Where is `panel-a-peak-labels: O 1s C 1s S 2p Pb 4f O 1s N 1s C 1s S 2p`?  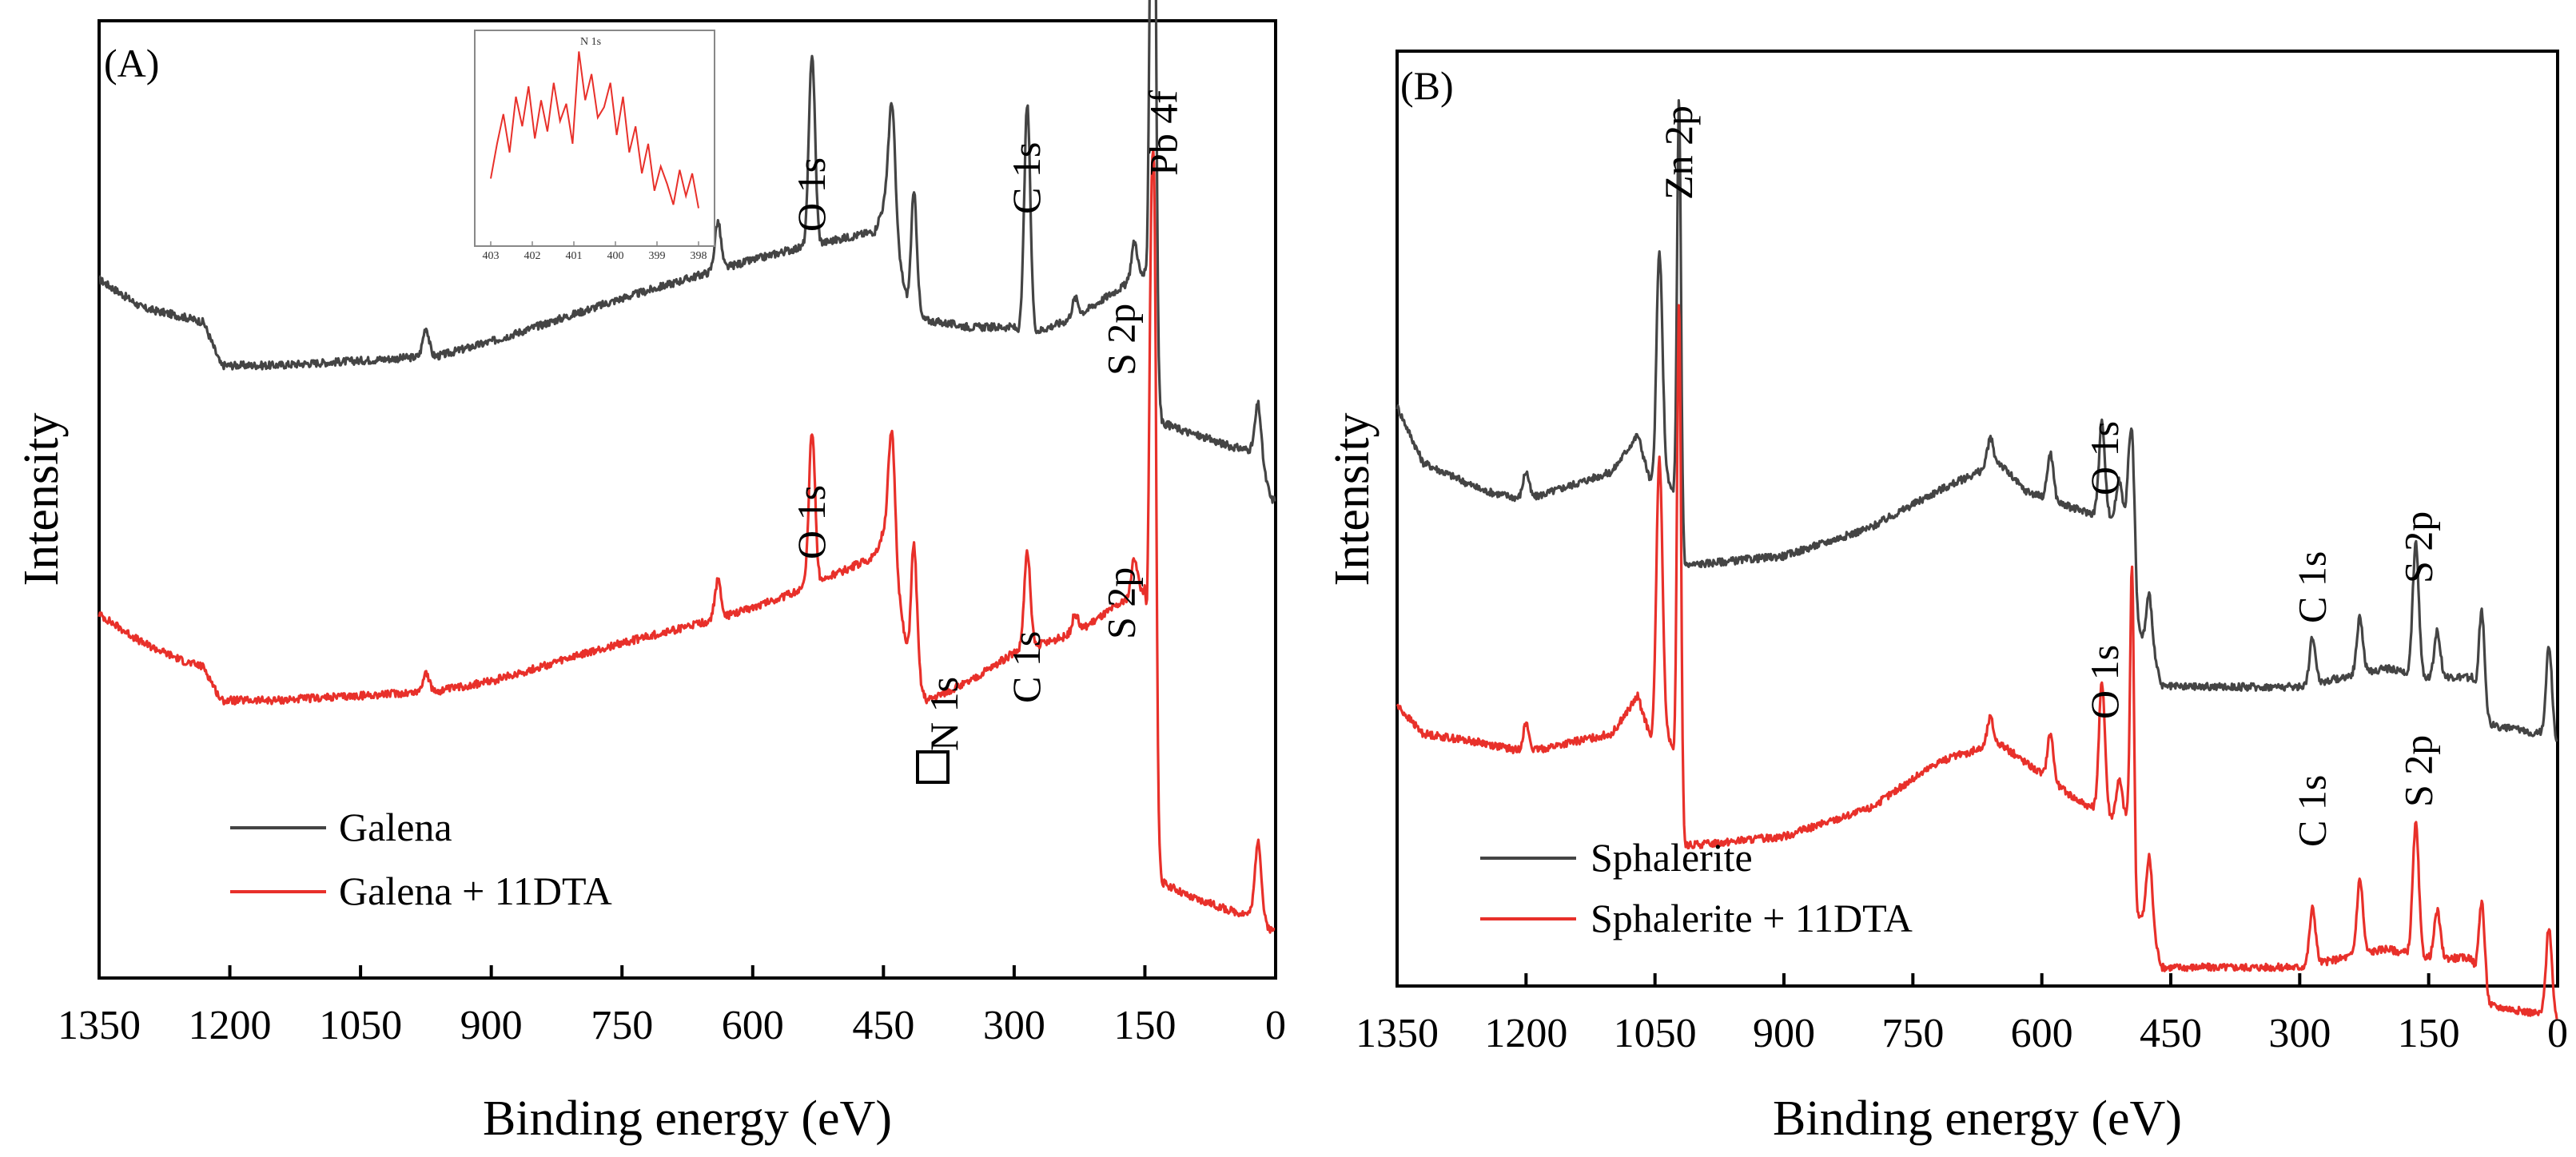 panel-a-peak-labels: O 1s C 1s S 2p Pb 4f O 1s N 1s C 1s S 2p is located at coordinates (987, 421).